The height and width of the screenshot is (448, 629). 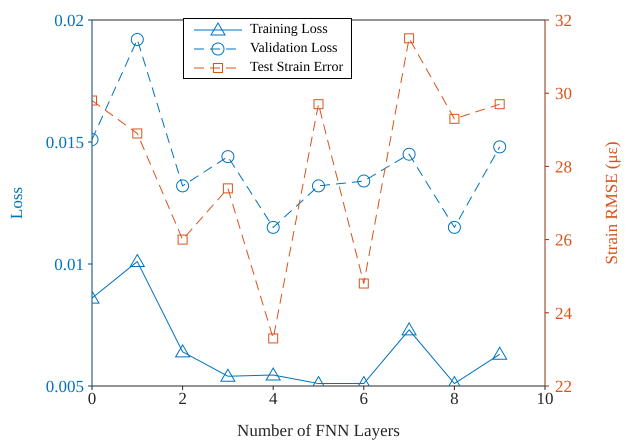 I want to click on y2-tick-label: 24, so click(x=563, y=313).